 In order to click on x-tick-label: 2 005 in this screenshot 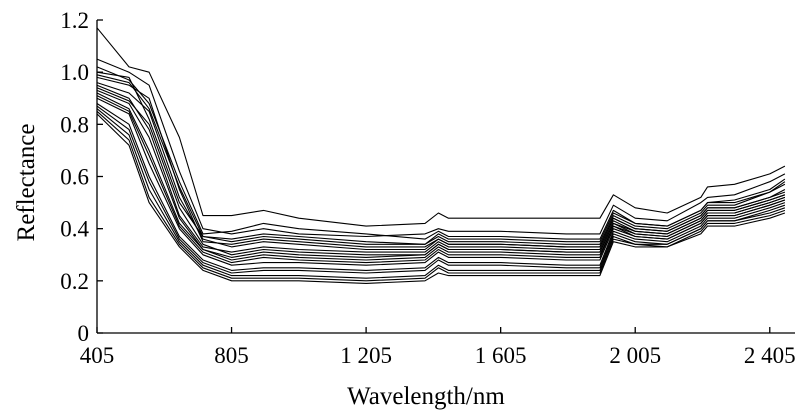, I will do `click(635, 355)`.